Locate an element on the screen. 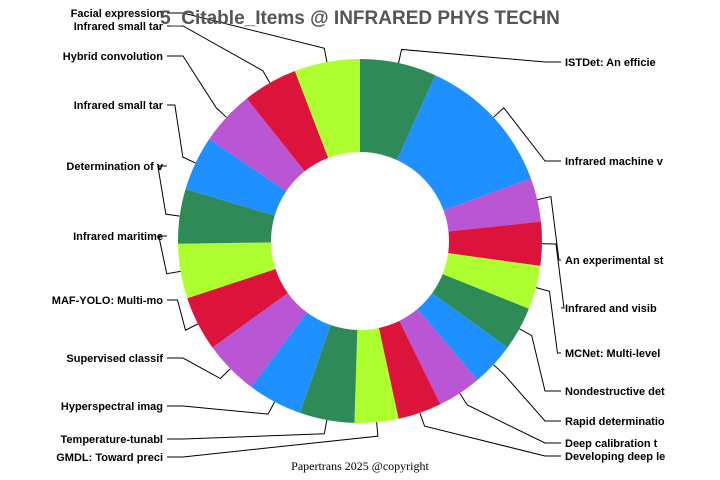  slice-5-nondestructive-det is located at coordinates (480, 311).